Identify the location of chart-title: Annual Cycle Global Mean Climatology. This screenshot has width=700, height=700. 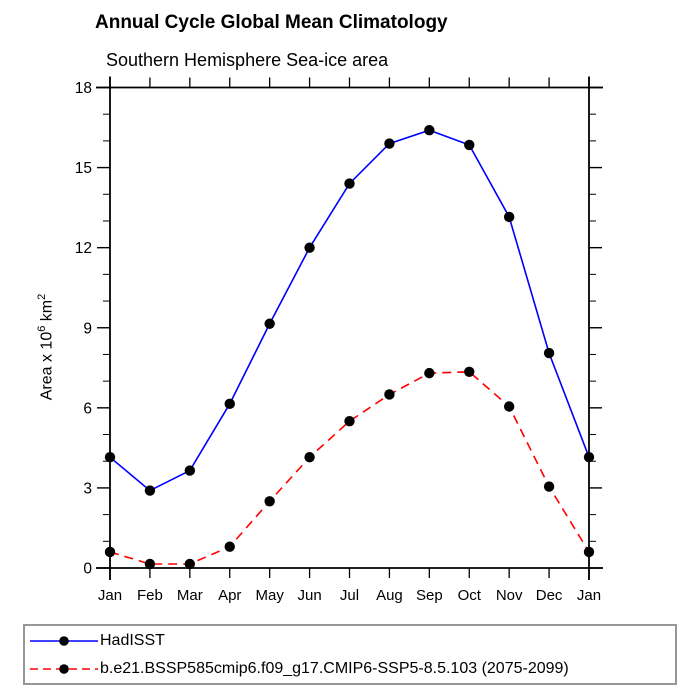
(271, 22).